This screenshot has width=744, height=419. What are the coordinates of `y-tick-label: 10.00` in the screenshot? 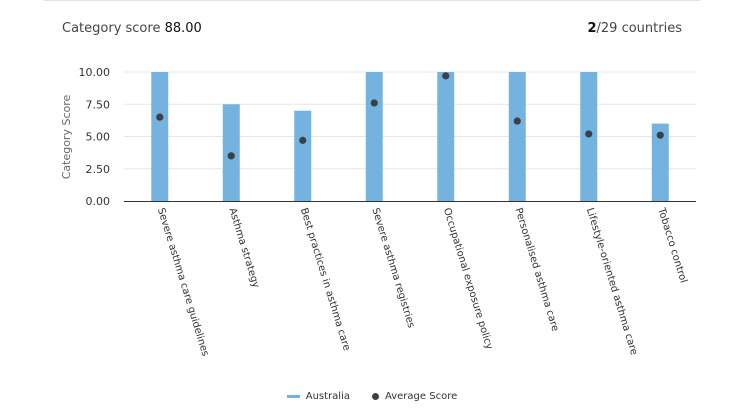 It's located at (95, 72).